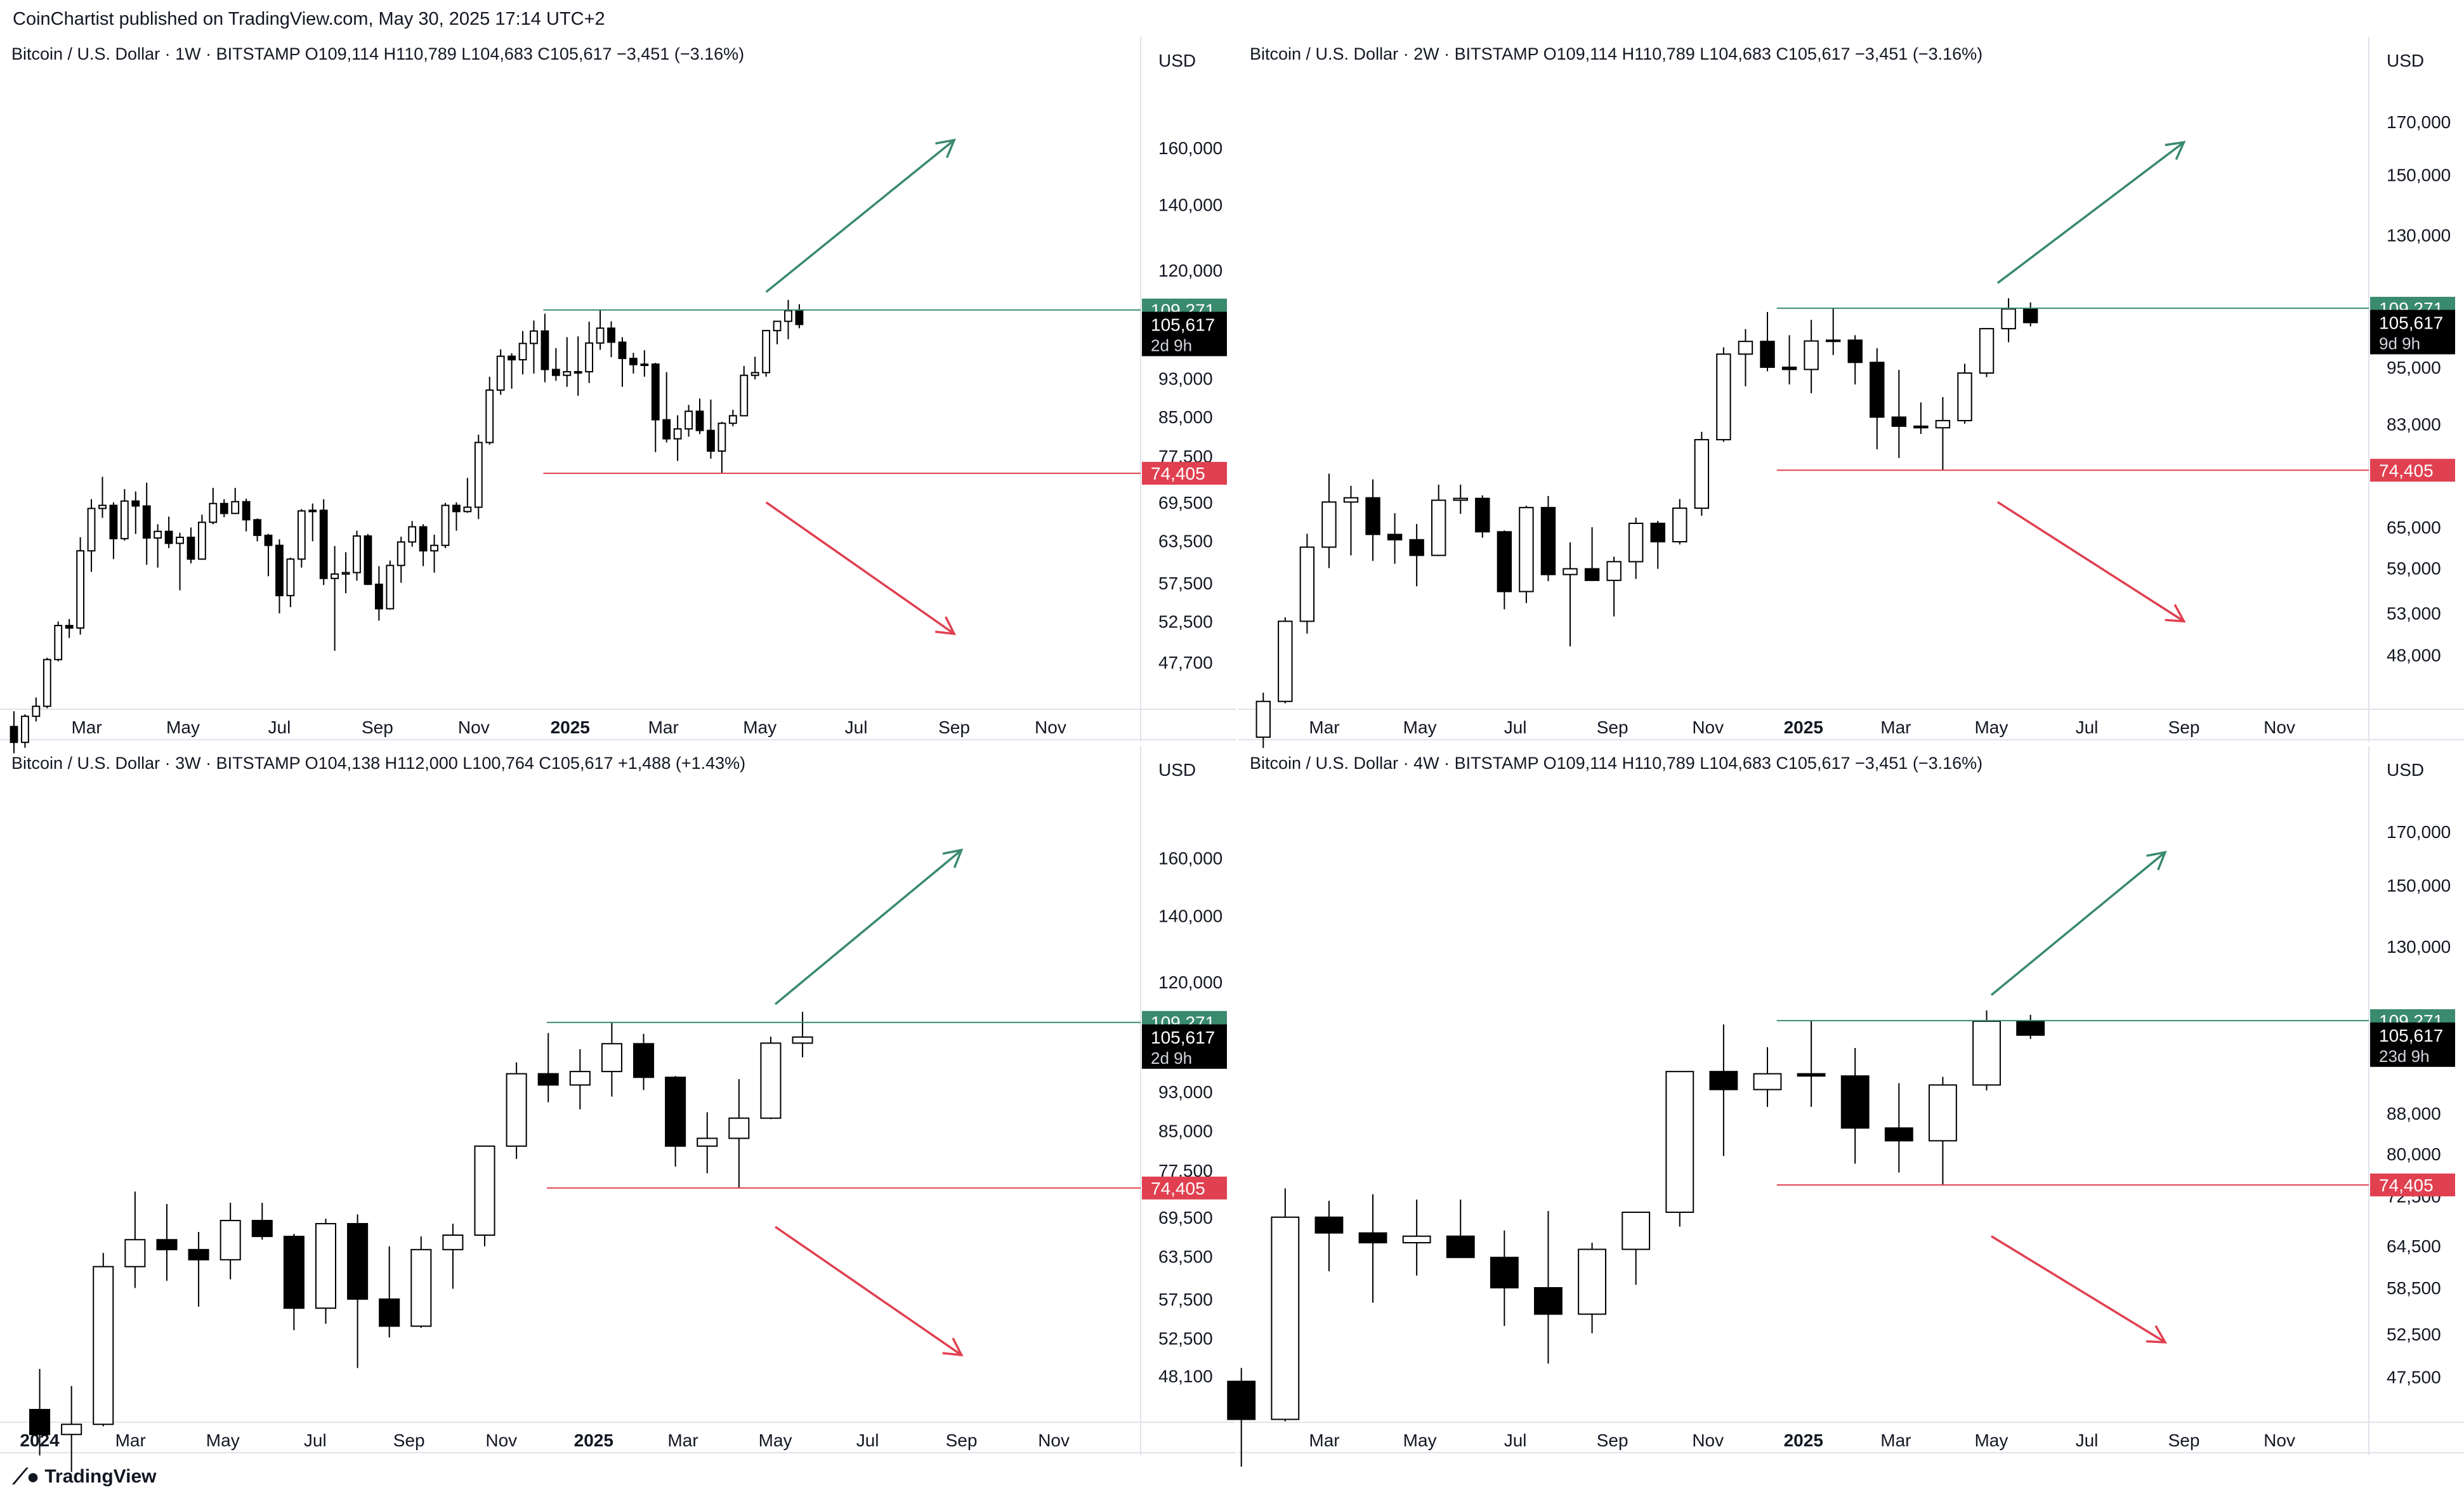  I want to click on y-tick-label: 88,000, so click(2414, 1113).